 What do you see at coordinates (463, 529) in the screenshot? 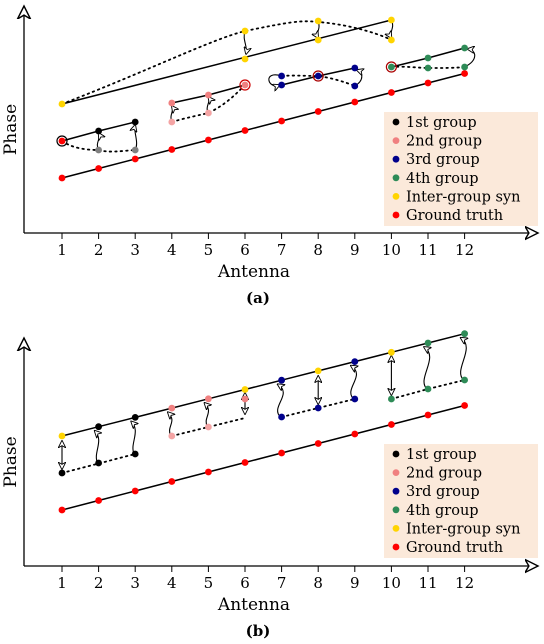
I see `panel-b-legend-label: Inter-group syn` at bounding box center [463, 529].